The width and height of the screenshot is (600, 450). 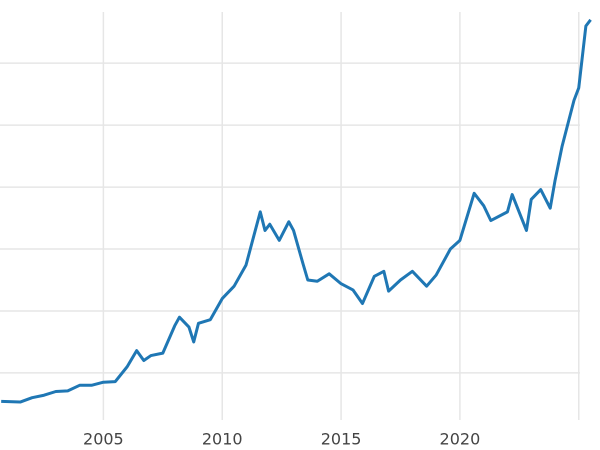 What do you see at coordinates (103, 439) in the screenshot?
I see `x-tick-label: 2005` at bounding box center [103, 439].